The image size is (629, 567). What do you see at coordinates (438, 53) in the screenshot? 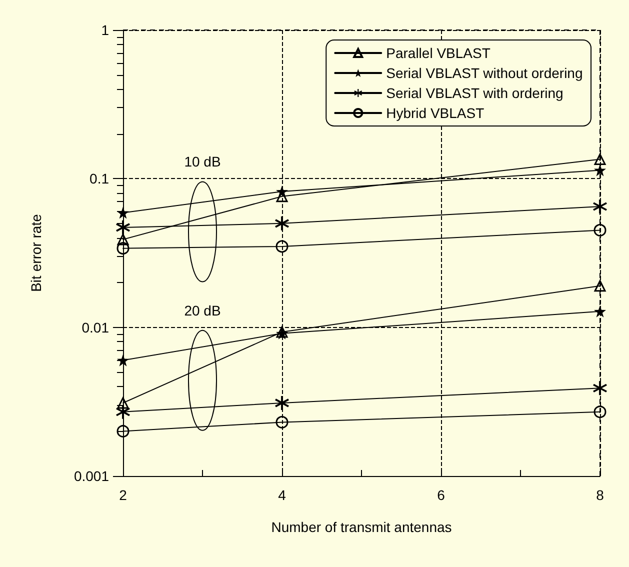
I see `legend-label: Parallel VBLAST` at bounding box center [438, 53].